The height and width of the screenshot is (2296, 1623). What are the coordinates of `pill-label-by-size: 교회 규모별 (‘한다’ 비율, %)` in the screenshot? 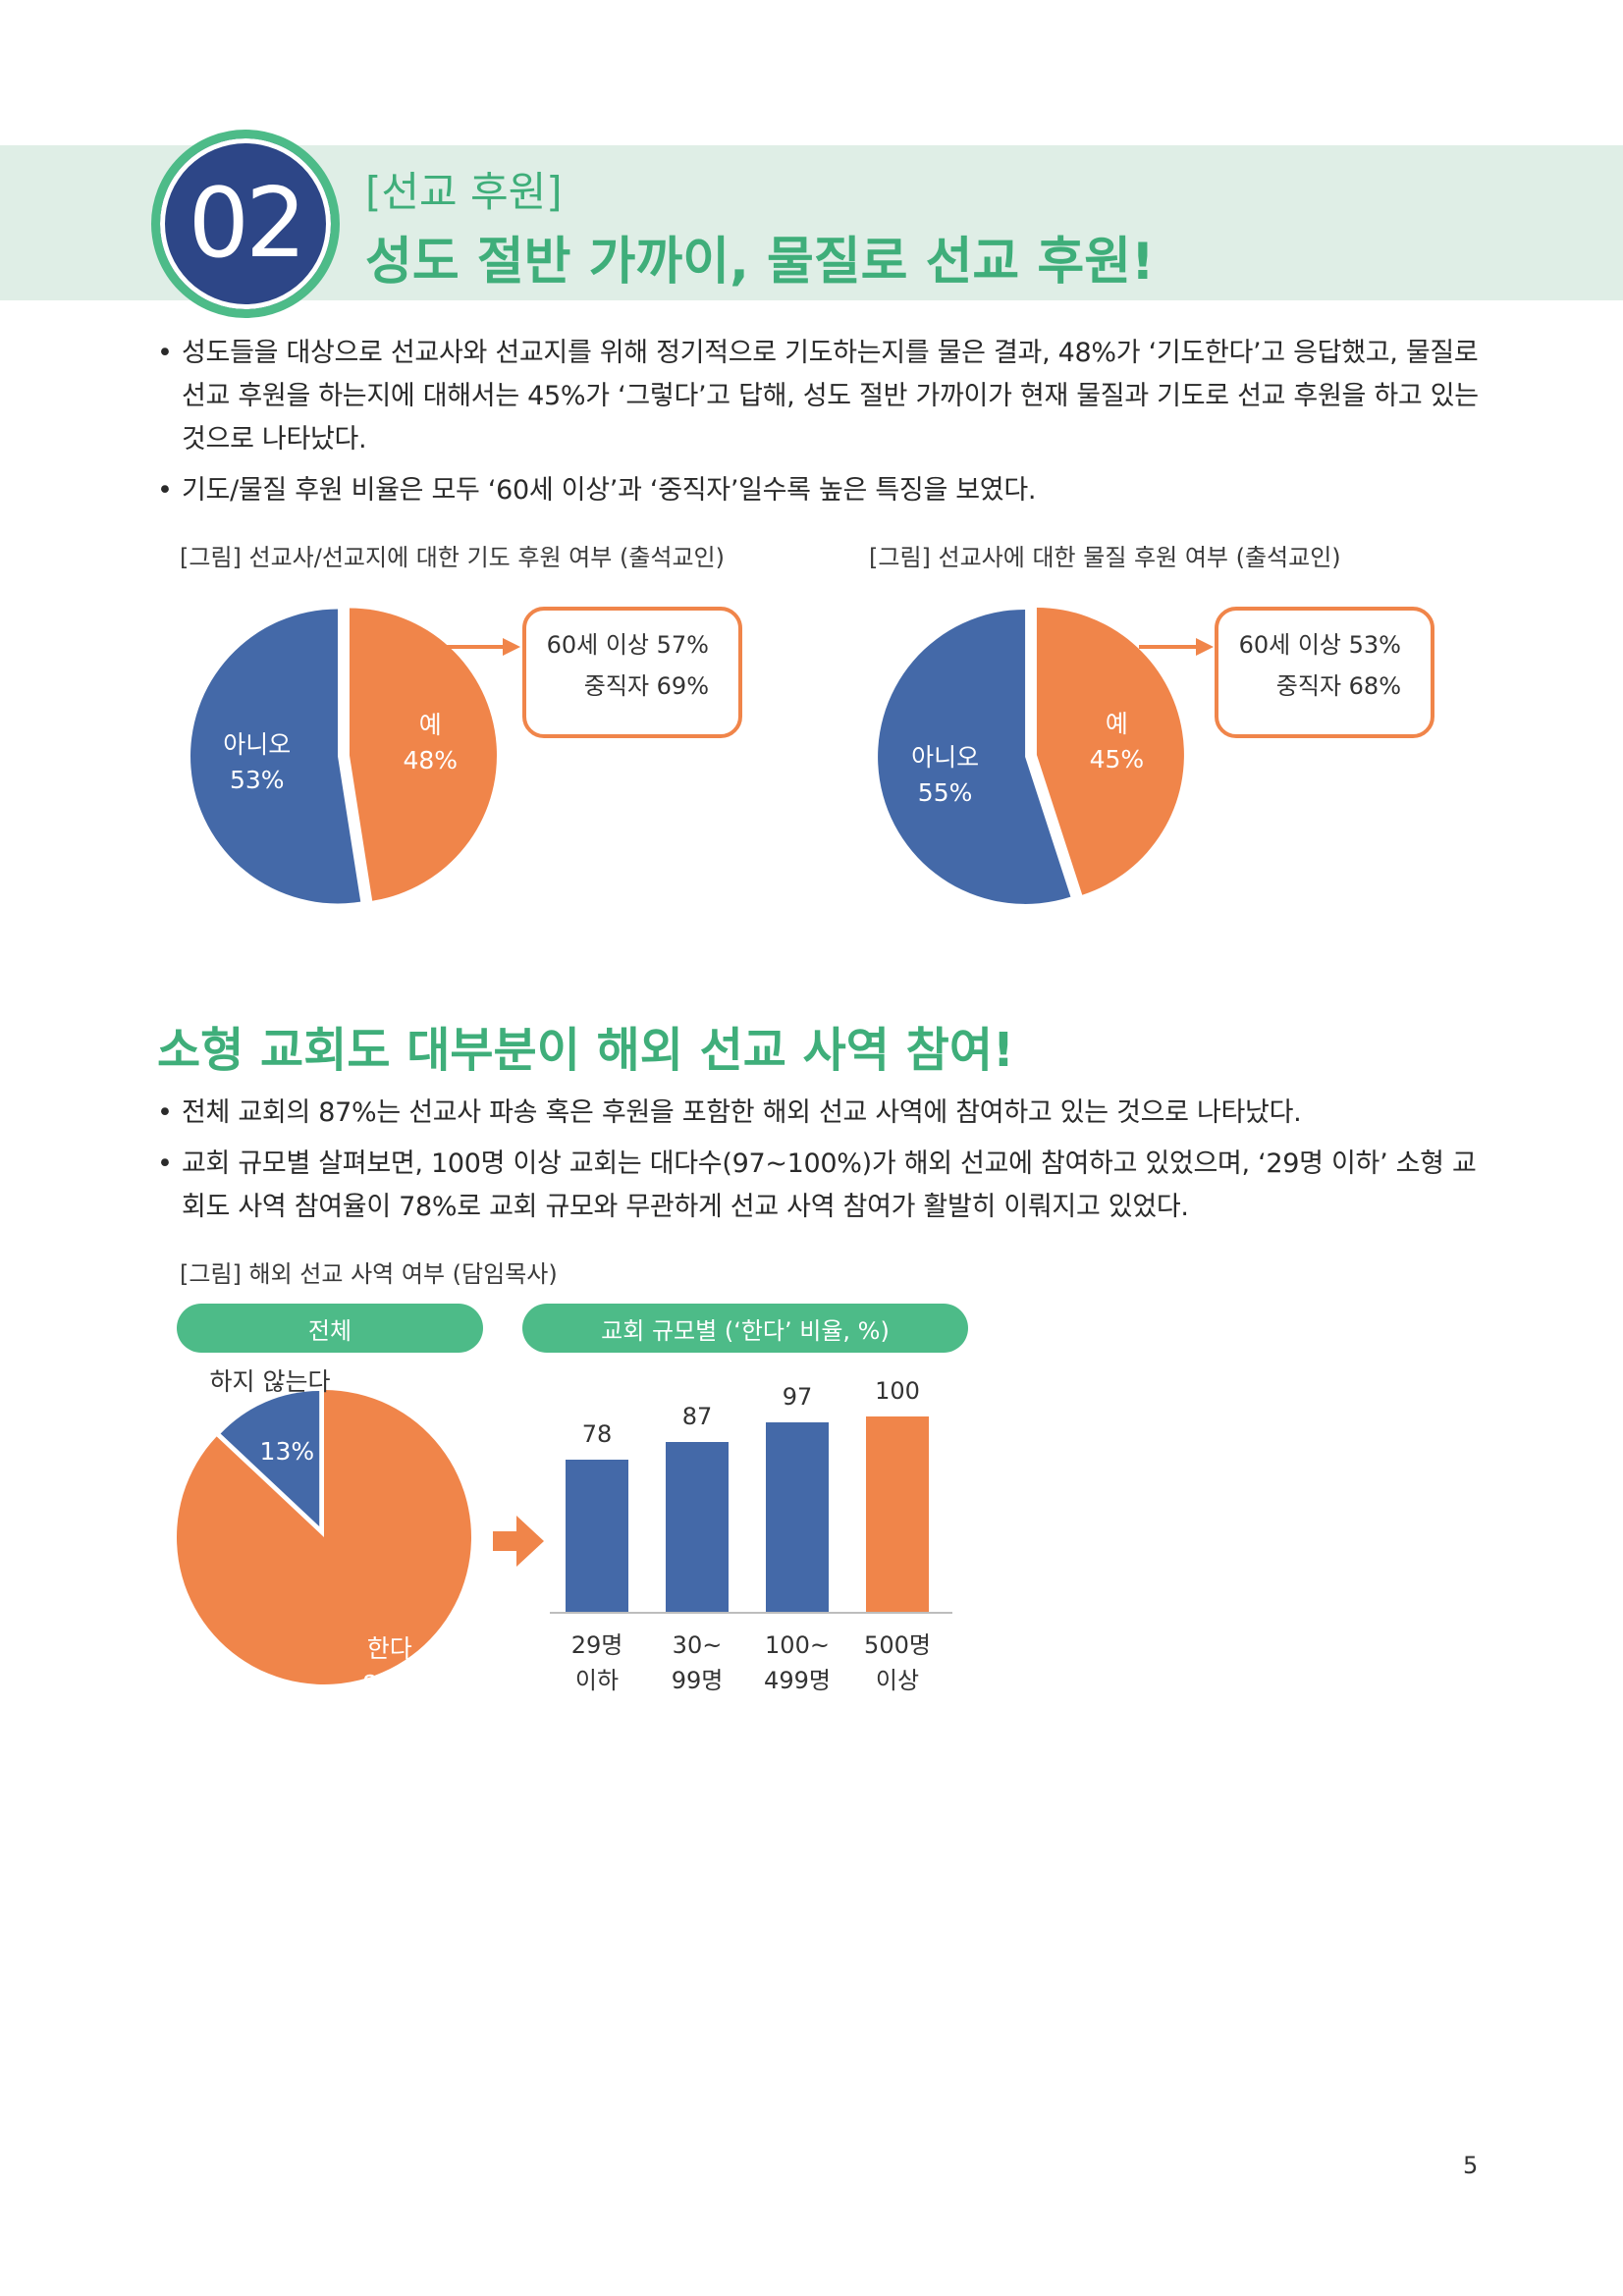 It's located at (745, 1329).